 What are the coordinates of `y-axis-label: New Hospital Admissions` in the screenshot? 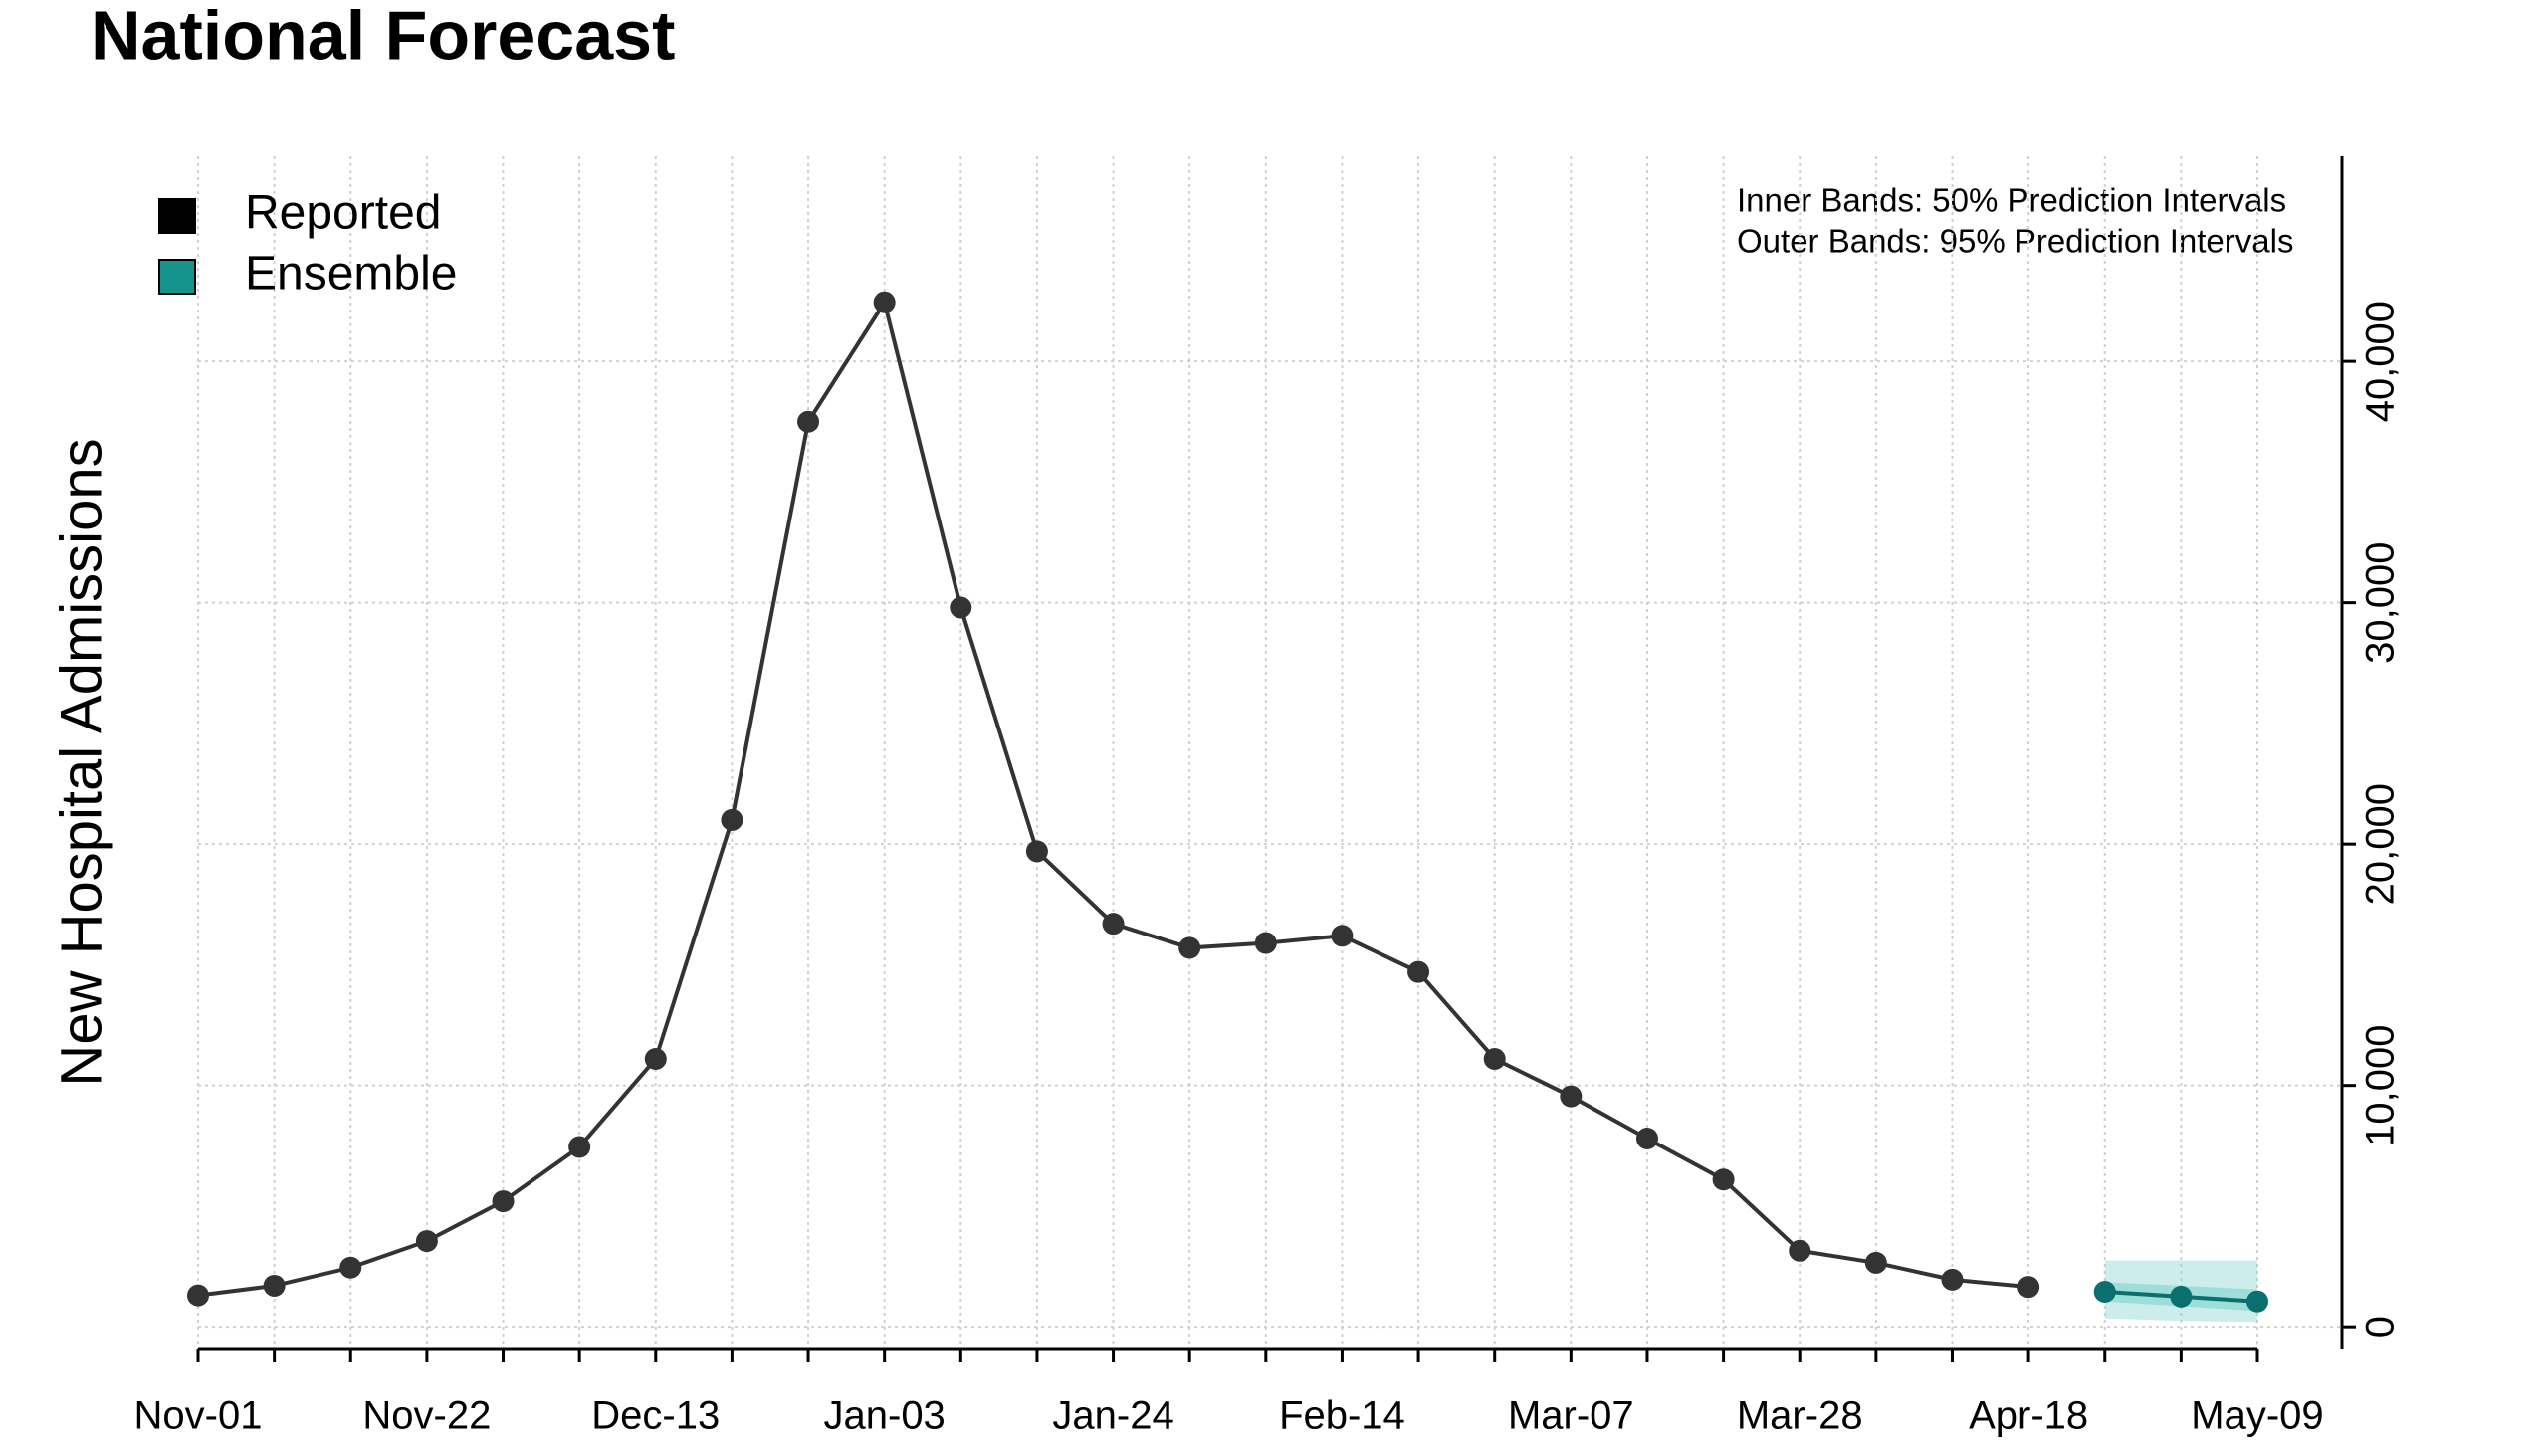 It's located at (81, 762).